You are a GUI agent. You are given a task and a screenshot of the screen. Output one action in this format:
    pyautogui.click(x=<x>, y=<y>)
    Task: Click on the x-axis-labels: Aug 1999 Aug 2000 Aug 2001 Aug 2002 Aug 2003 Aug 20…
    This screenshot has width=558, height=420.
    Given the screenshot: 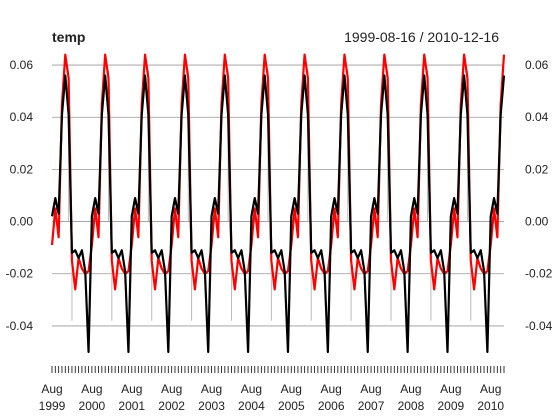 What is the action you would take?
    pyautogui.click(x=272, y=397)
    